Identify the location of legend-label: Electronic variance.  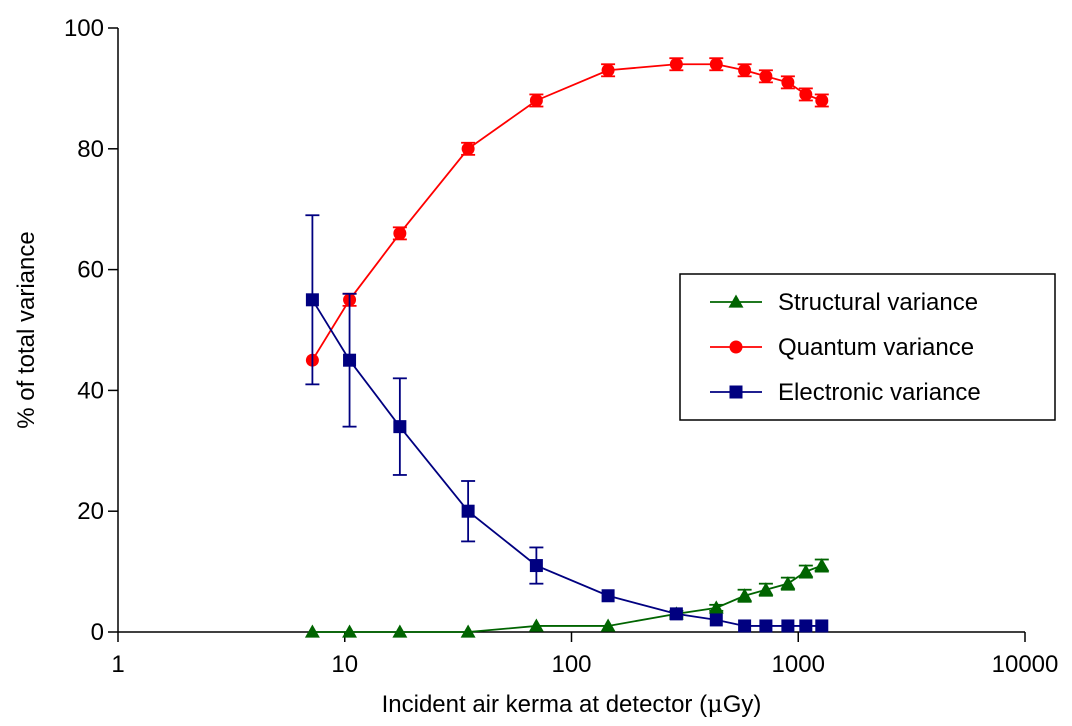
(879, 392).